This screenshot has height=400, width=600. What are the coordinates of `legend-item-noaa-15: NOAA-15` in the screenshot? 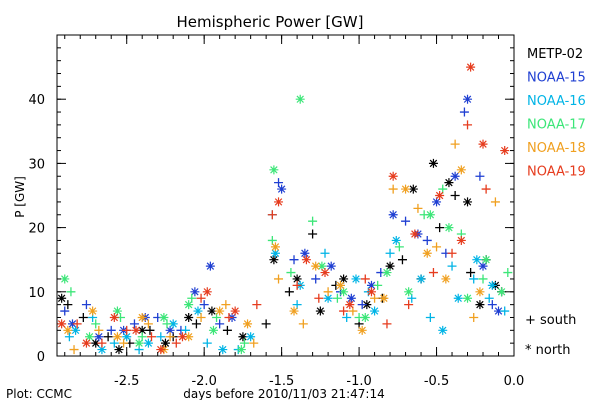 It's located at (556, 78).